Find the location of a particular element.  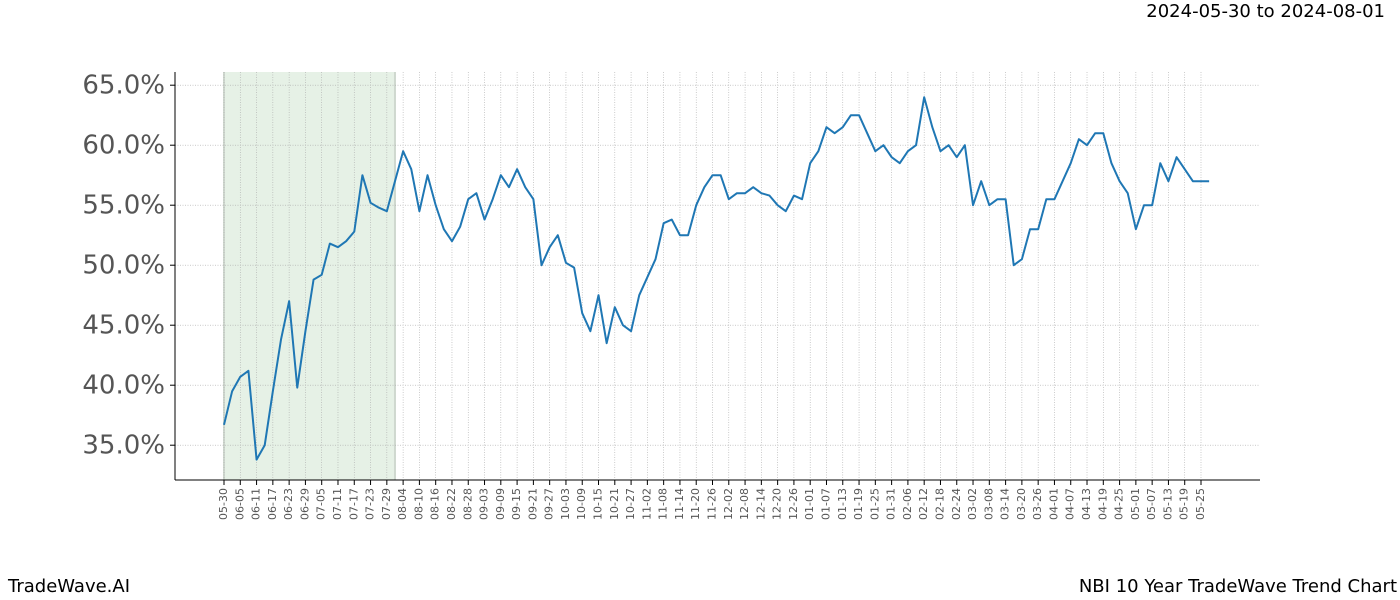

x-tick-label: 12-14 is located at coordinates (760, 504).